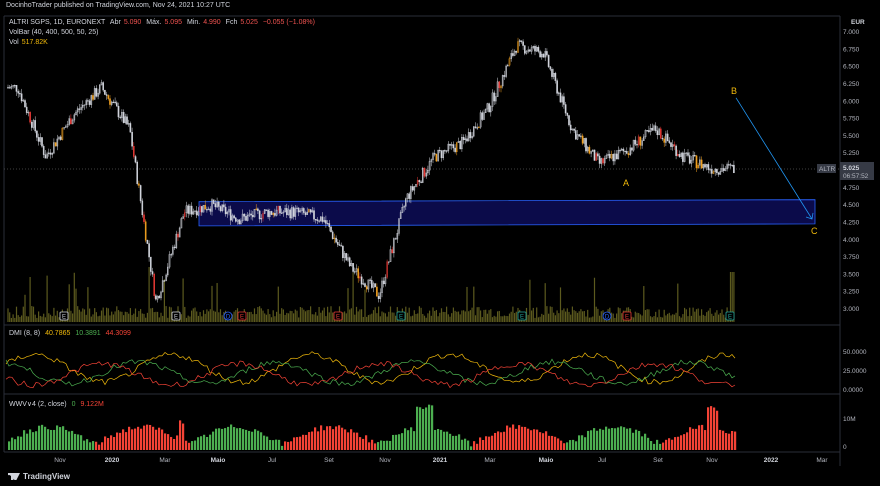 Image resolution: width=880 pixels, height=486 pixels. I want to click on projection-arrow, so click(774, 158).